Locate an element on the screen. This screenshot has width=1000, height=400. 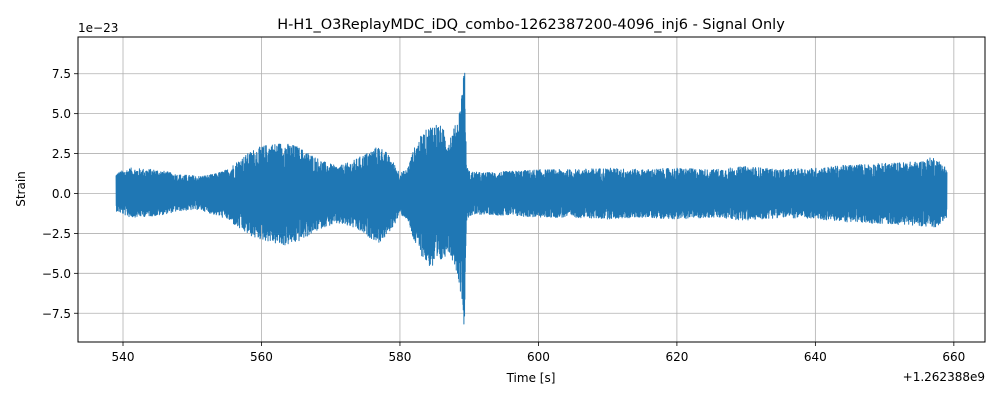
x-tick-label: 620 is located at coordinates (676, 357).